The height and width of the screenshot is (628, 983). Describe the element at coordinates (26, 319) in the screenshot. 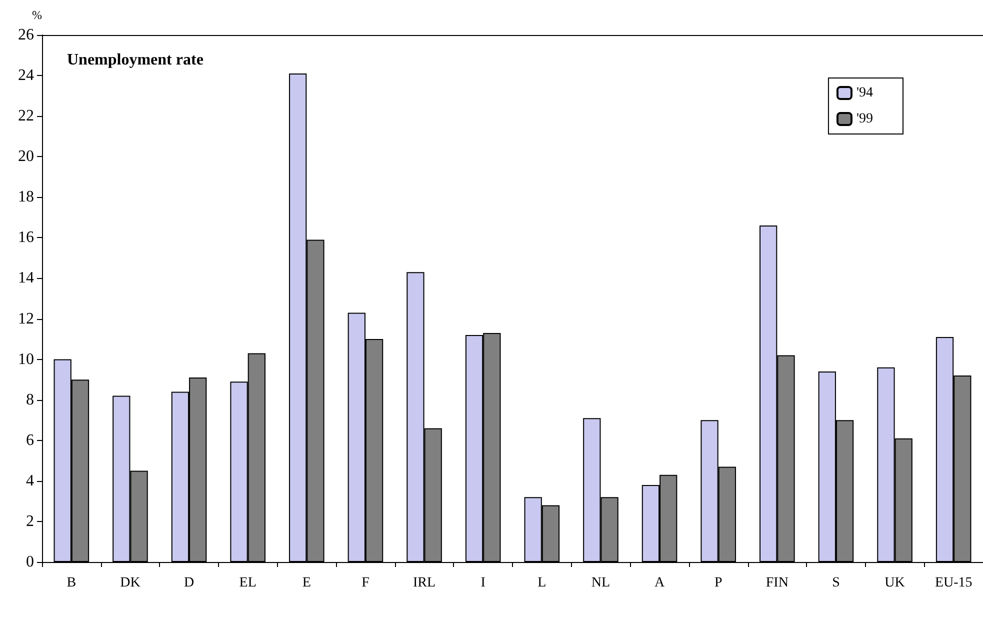

I see `y-tick-label: 12` at that location.